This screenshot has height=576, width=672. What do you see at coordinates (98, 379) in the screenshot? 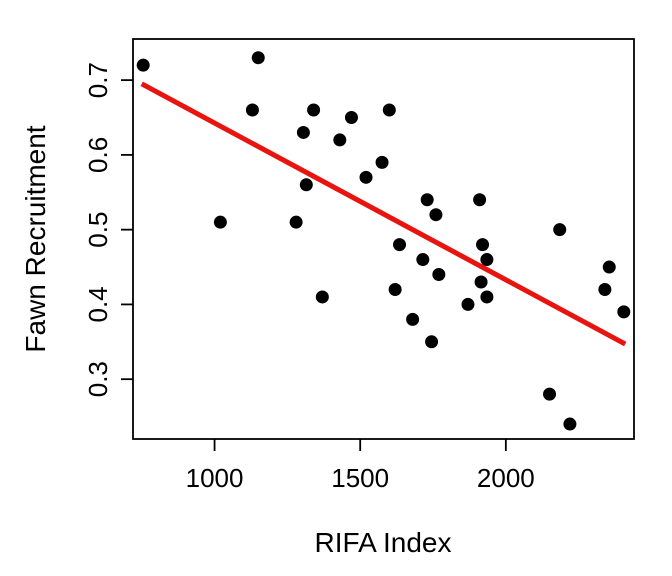
I see `y-tick-label: 0.3` at bounding box center [98, 379].